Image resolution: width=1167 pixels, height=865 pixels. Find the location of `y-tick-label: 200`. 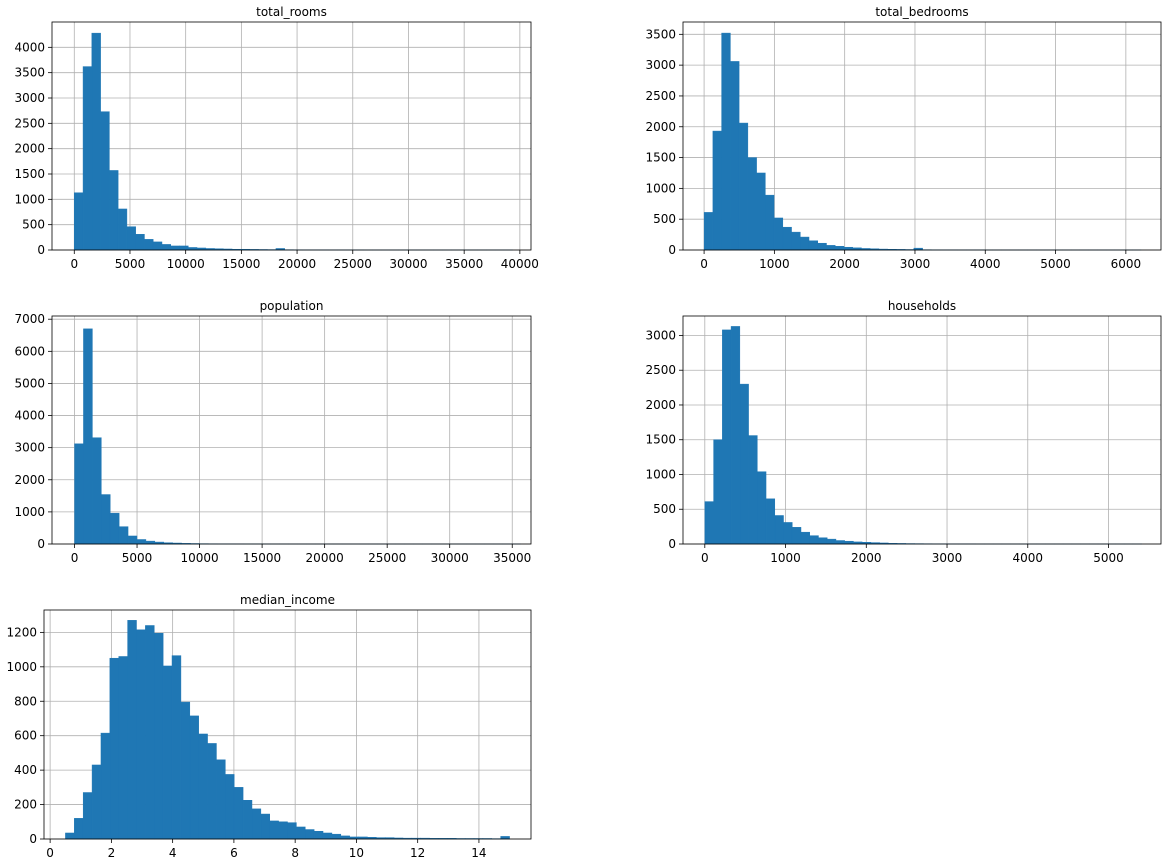

y-tick-label: 200 is located at coordinates (25, 805).